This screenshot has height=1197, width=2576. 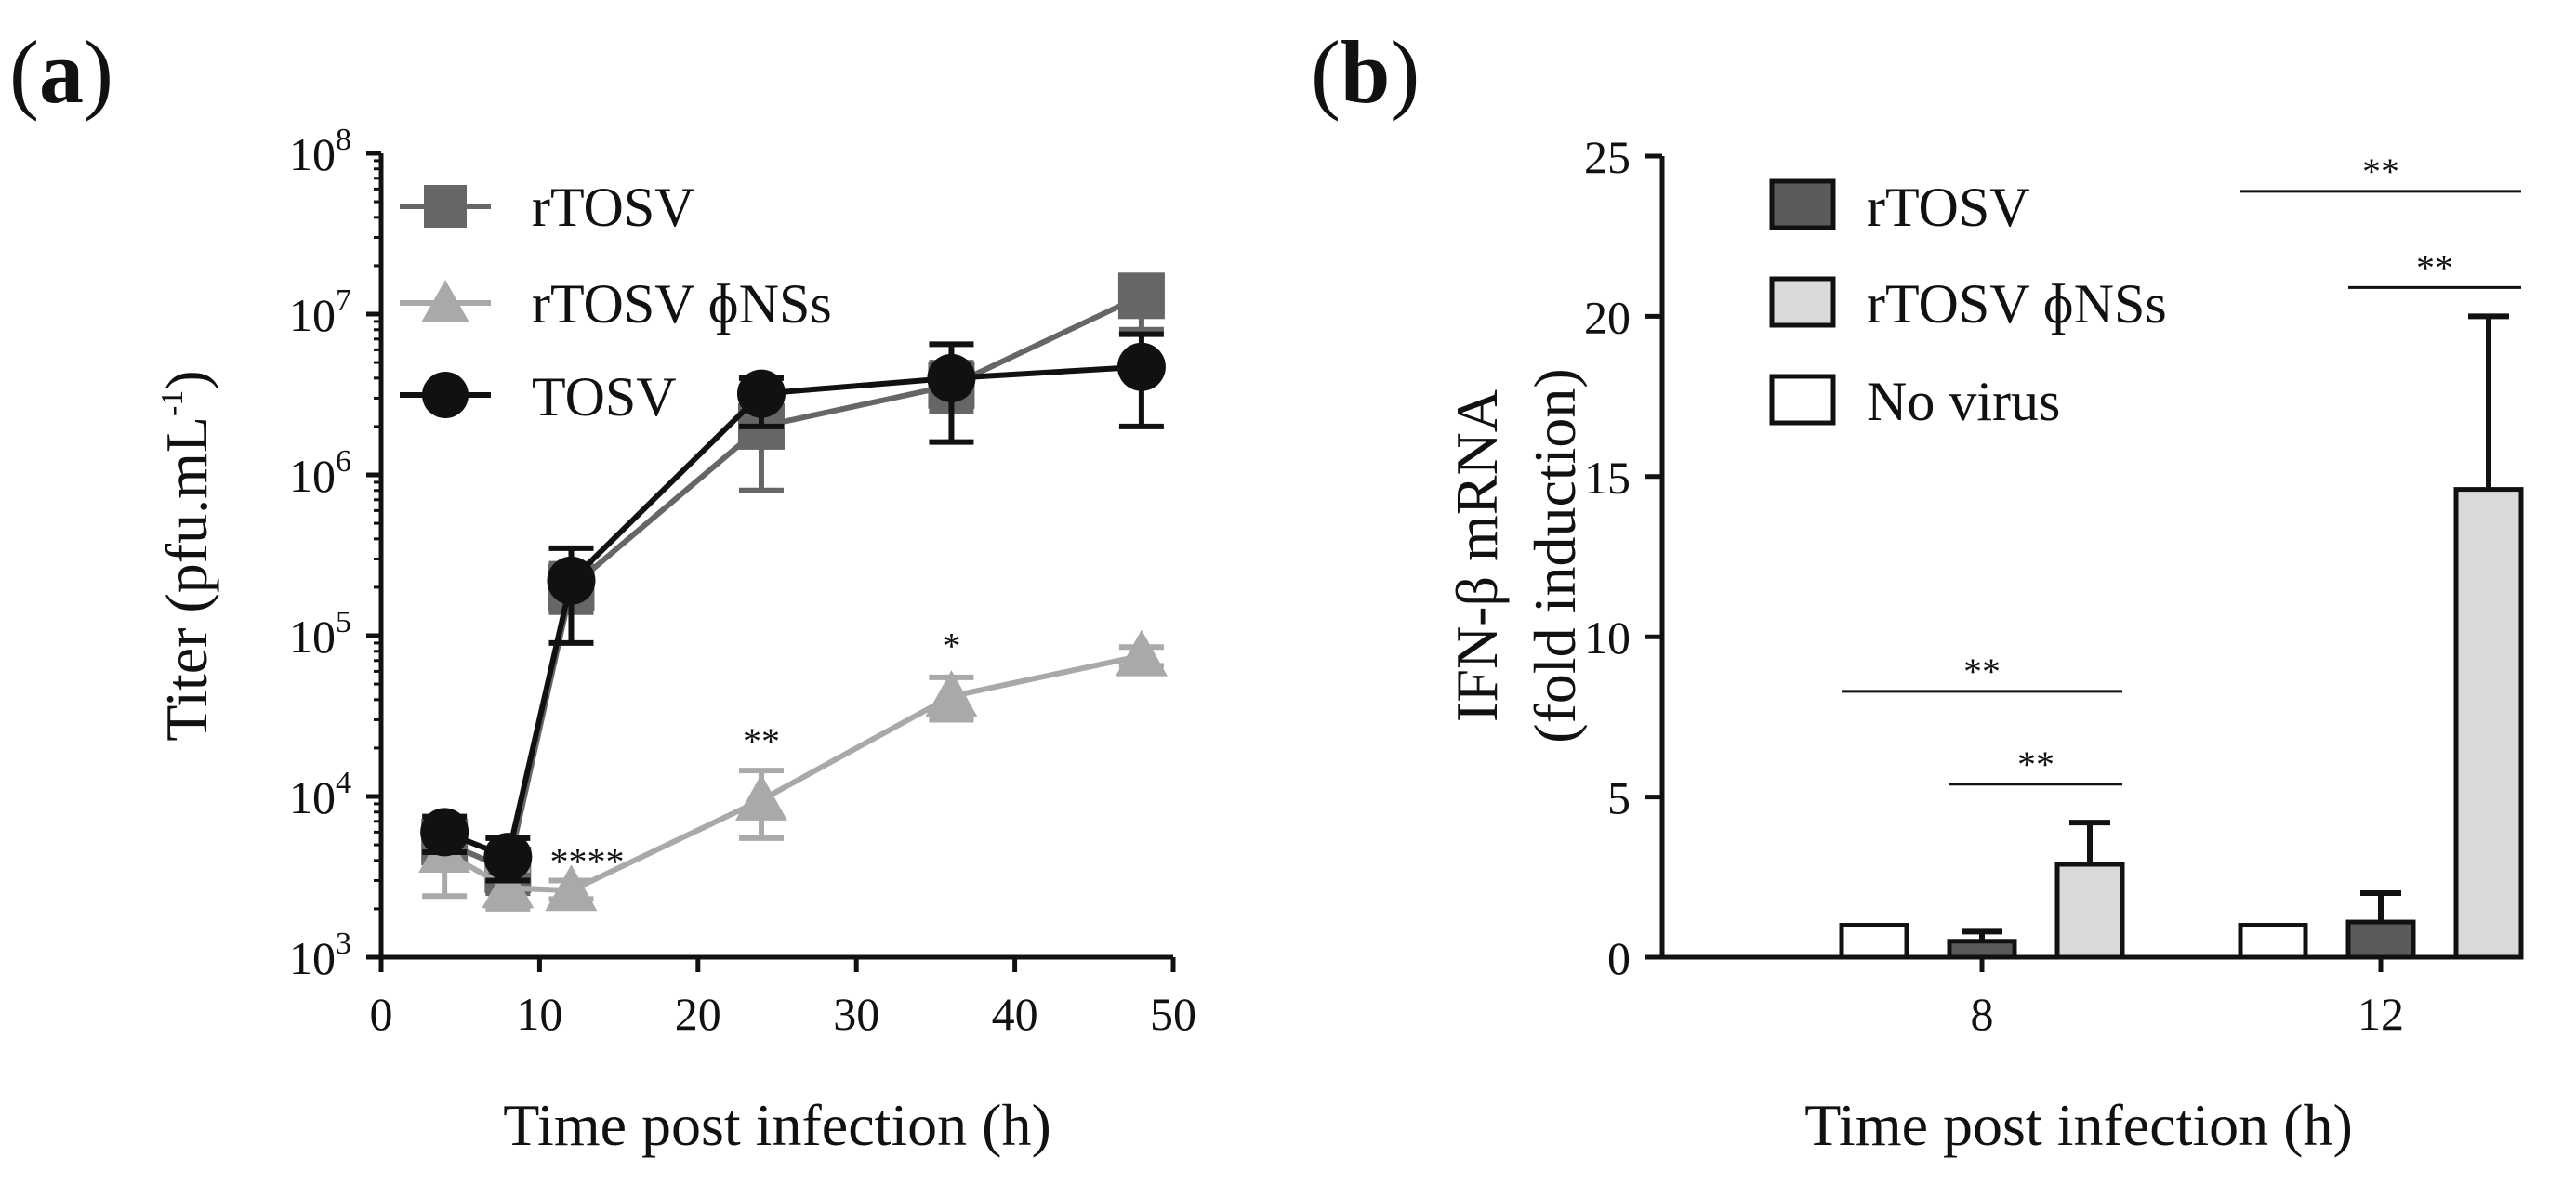 I want to click on legend-swatch-rtosv-dnss, so click(x=1802, y=302).